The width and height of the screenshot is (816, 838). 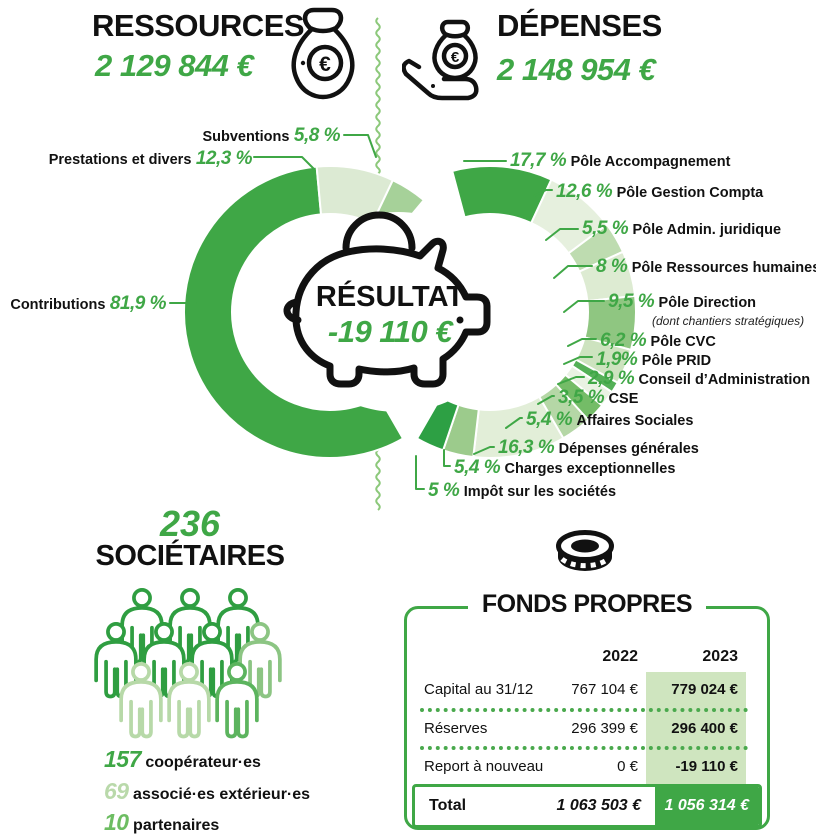 What do you see at coordinates (182, 759) in the screenshot?
I see `stat-cooperateurs: 157 coopérateur·es` at bounding box center [182, 759].